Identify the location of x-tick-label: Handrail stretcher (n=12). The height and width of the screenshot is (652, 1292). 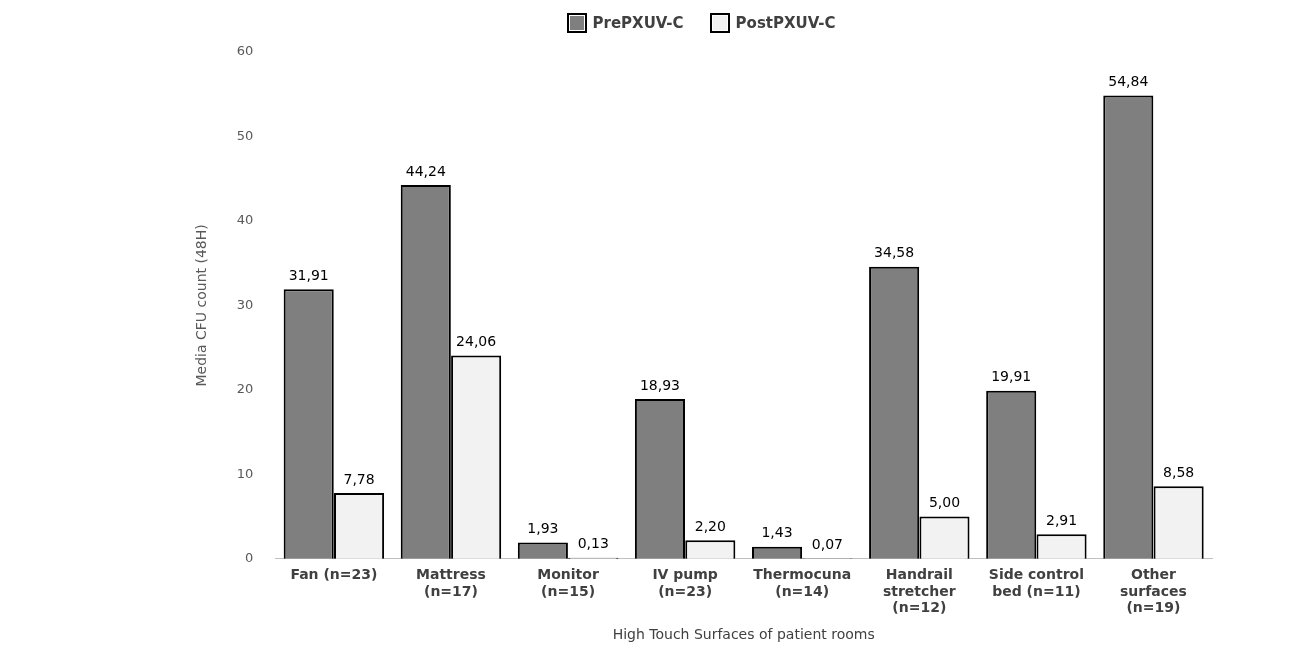
(919, 590).